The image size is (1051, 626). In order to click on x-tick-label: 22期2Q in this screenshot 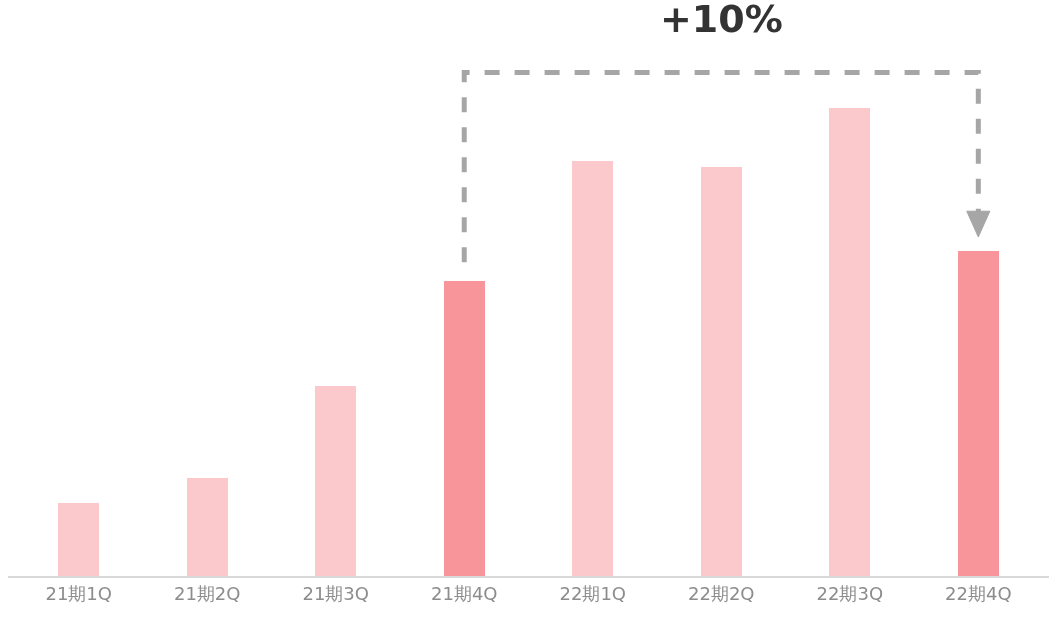, I will do `click(721, 593)`.